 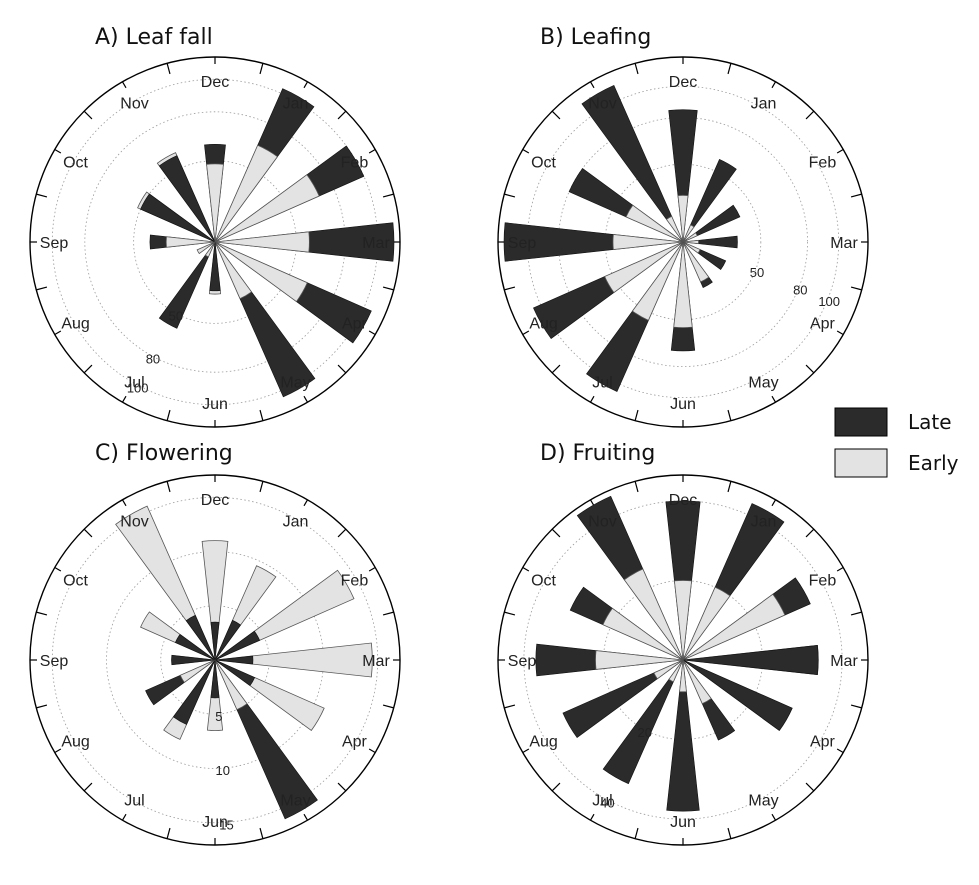 What do you see at coordinates (226, 824) in the screenshot?
I see `radial-scale-label: 15` at bounding box center [226, 824].